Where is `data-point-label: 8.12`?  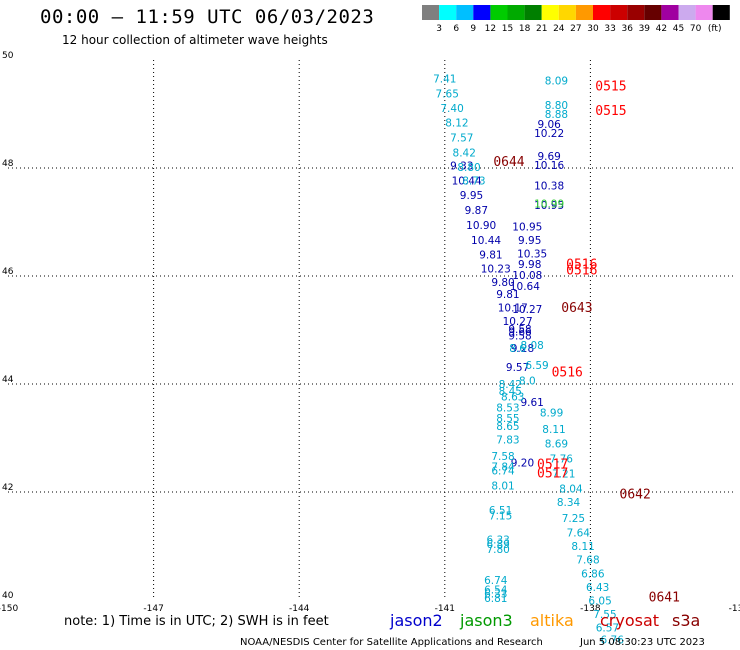 data-point-label: 8.12 is located at coordinates (456, 124).